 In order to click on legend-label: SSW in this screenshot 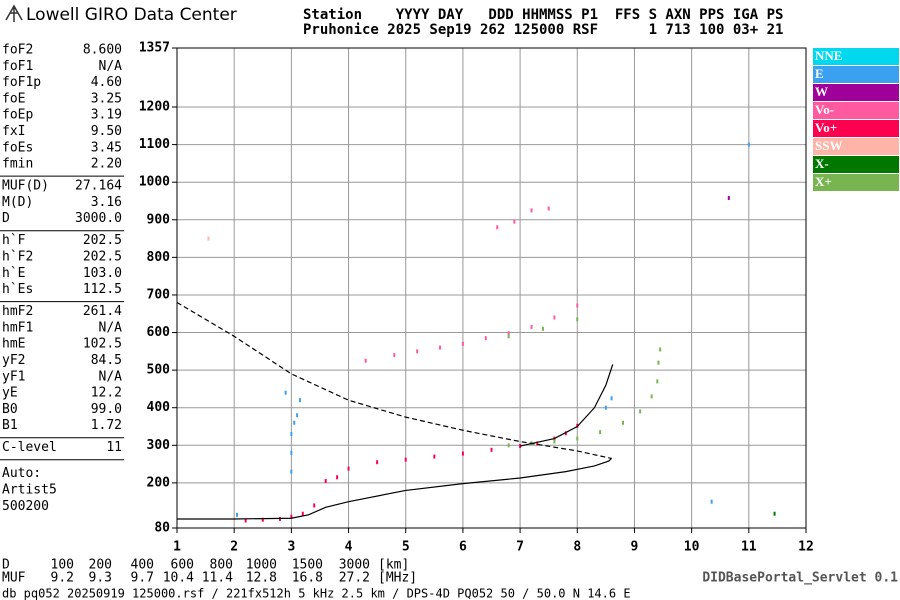, I will do `click(828, 145)`.